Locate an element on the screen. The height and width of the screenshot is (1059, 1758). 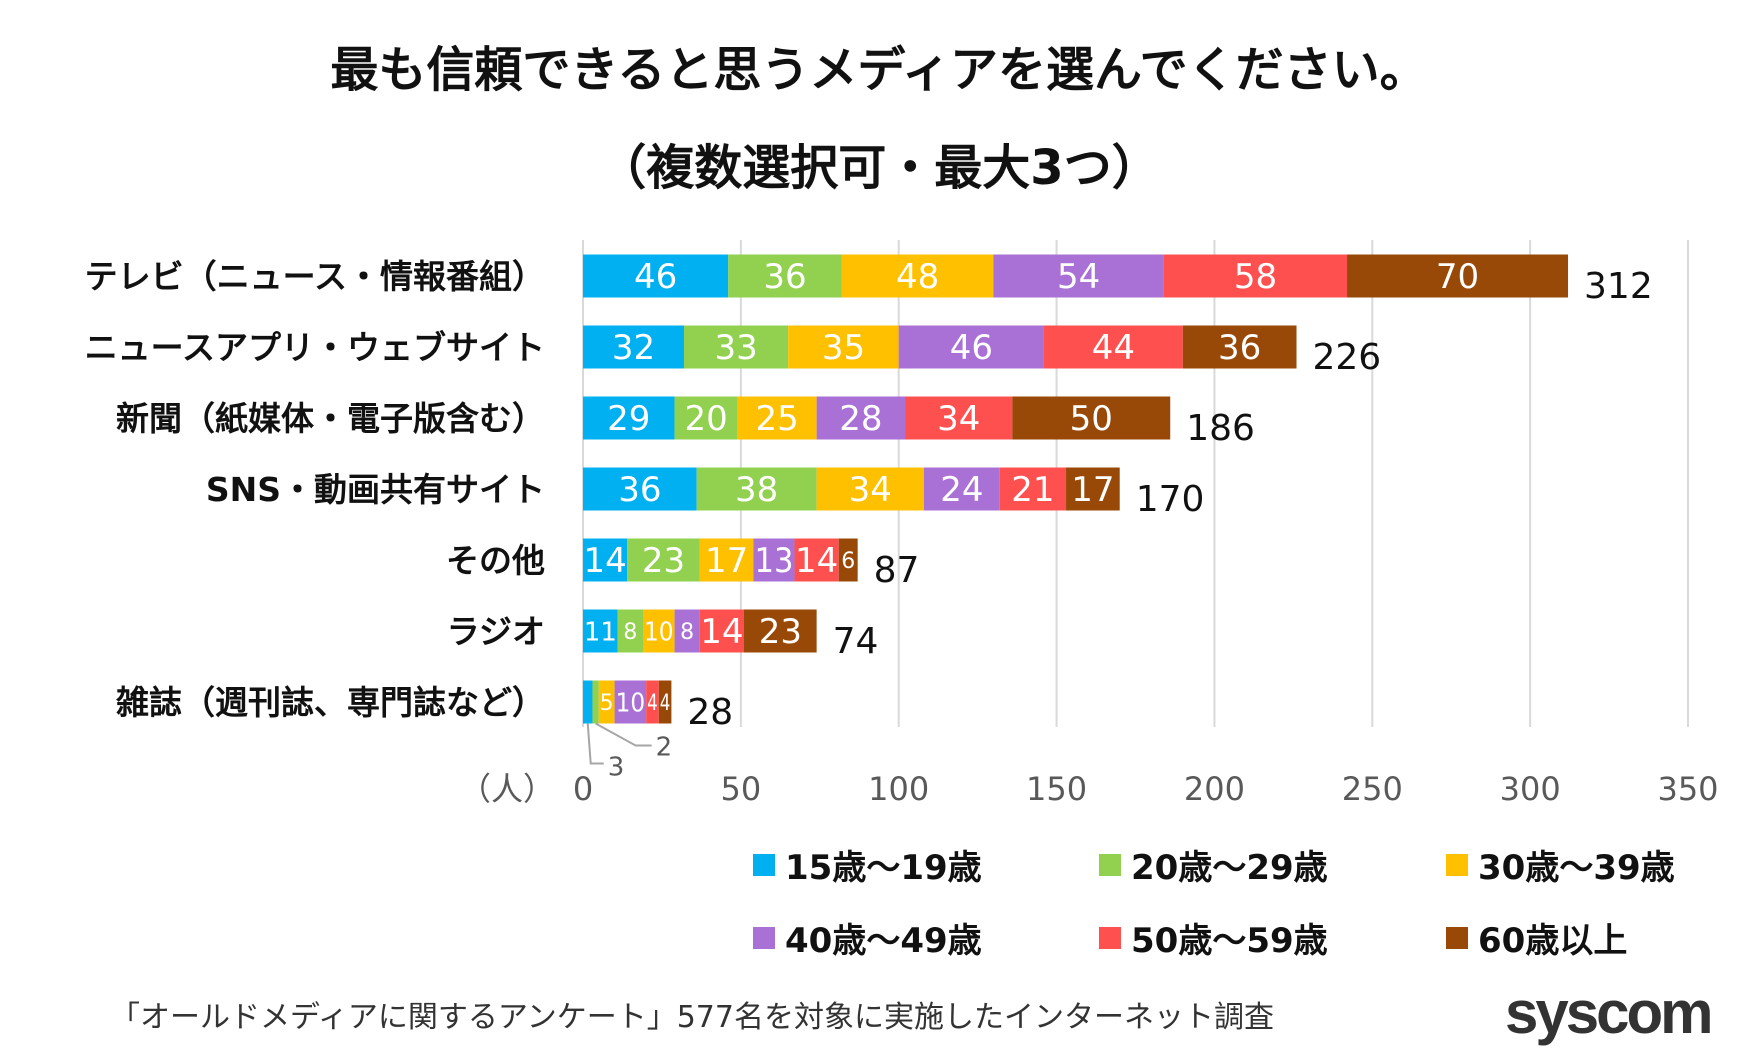
category-label: 新聞（紙媒体・電子版含む） is located at coordinates (330, 418).